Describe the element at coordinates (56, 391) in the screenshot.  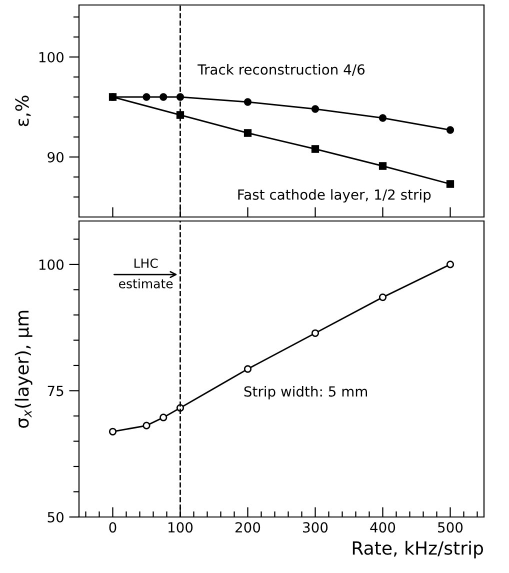
I see `y-tick-label: 75` at that location.